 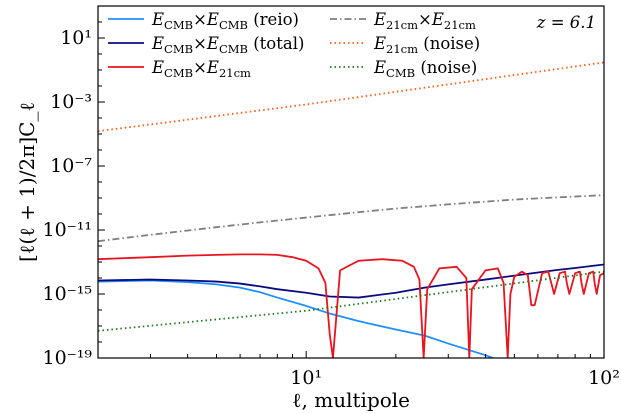 What do you see at coordinates (425, 69) in the screenshot?
I see `legend-label: ECMB​ (noise)` at bounding box center [425, 69].